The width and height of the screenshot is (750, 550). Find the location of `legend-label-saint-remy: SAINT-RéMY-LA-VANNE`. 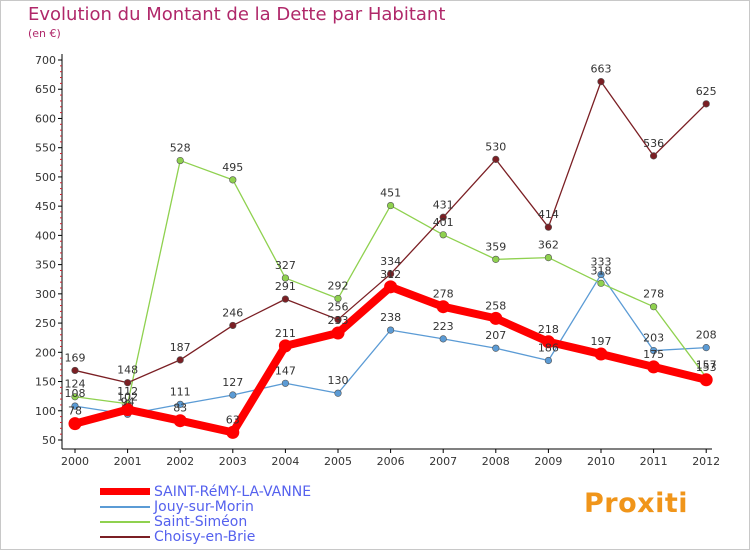

legend-label-saint-remy: SAINT-RéMY-LA-VANNE is located at coordinates (233, 492).